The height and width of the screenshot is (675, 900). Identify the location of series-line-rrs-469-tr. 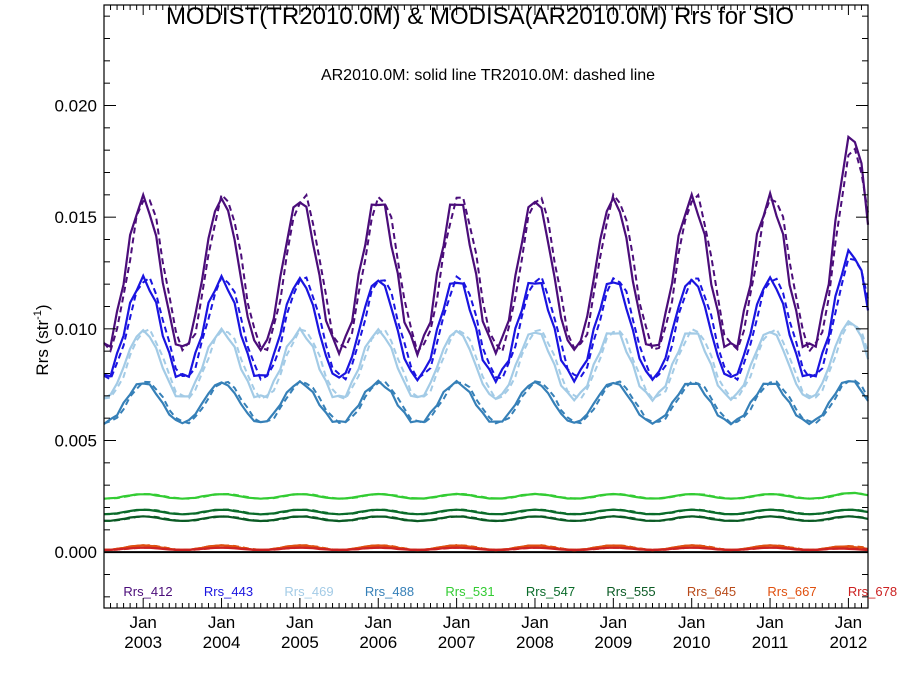
(486, 361).